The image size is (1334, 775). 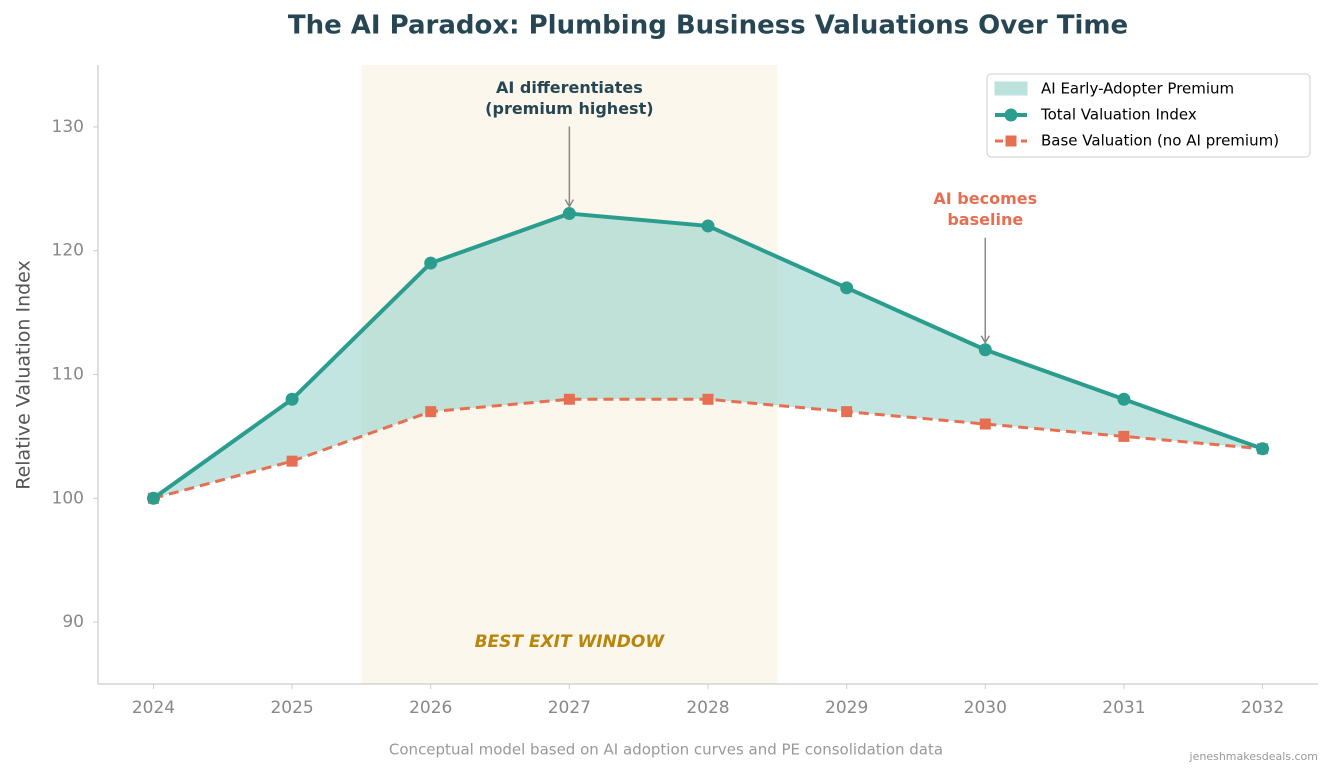 I want to click on highlight-label: BEST EXIT WINDOW, so click(x=570, y=642).